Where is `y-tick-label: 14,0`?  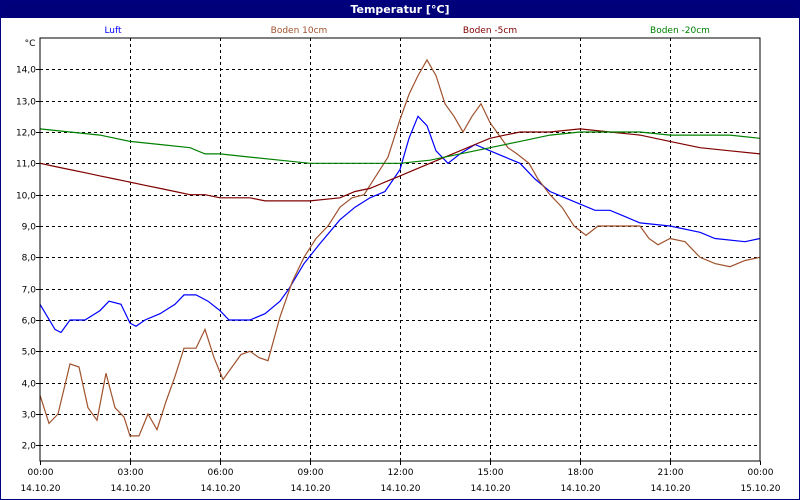
y-tick-label: 14,0 is located at coordinates (26, 71).